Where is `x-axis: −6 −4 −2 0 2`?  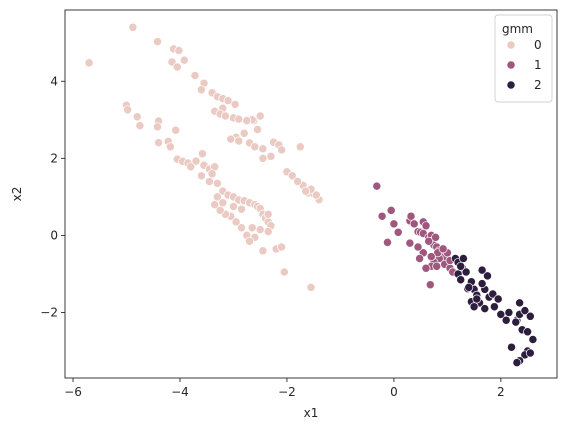 x-axis: −6 −4 −2 0 2 is located at coordinates (284, 388).